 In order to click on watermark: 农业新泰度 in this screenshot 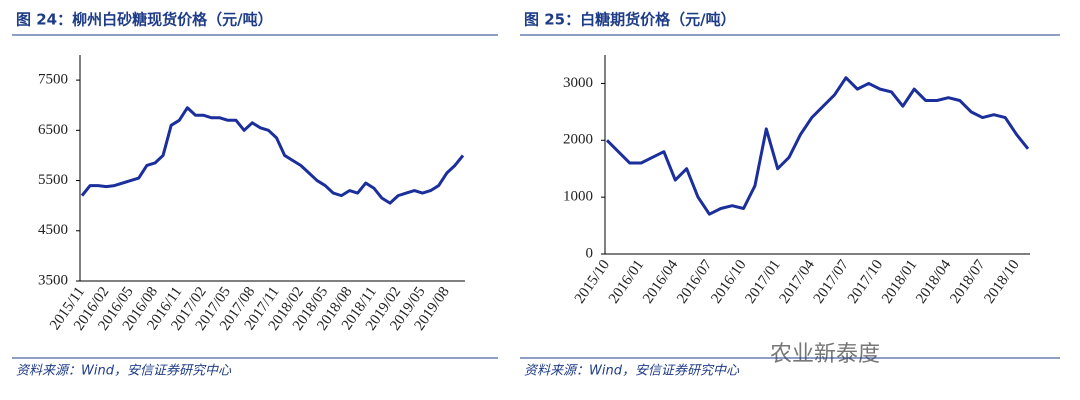, I will do `click(825, 354)`.